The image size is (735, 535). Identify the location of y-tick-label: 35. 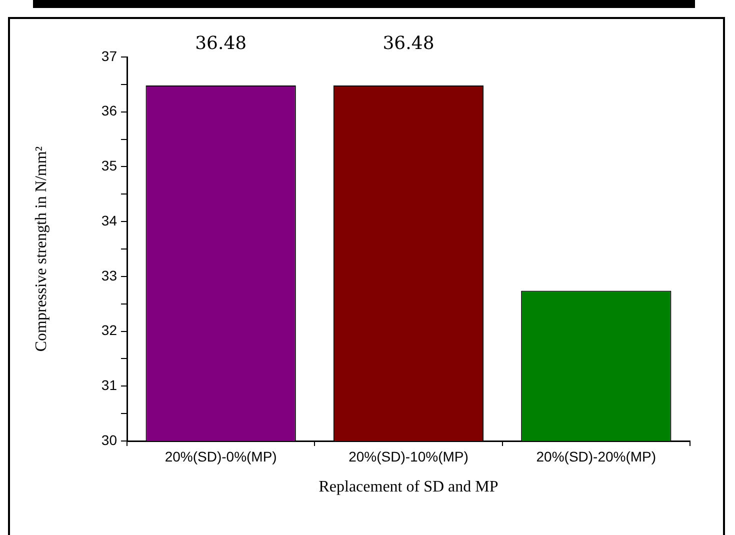
(109, 166).